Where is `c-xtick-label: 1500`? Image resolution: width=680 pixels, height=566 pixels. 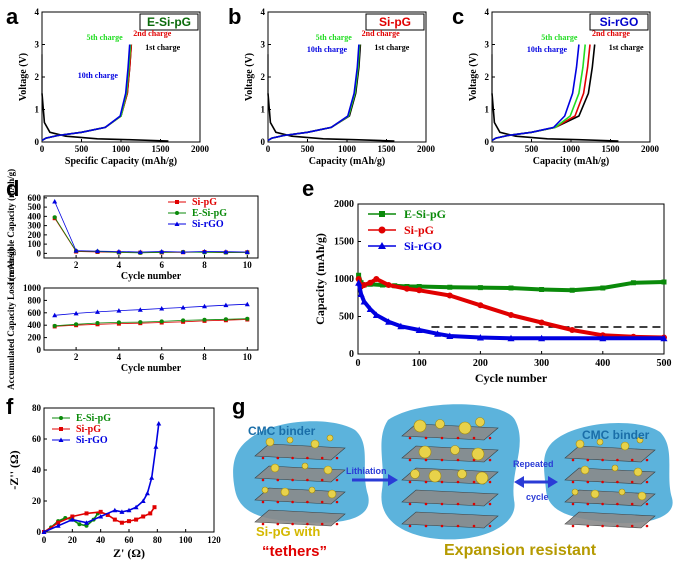 c-xtick-label: 1500 is located at coordinates (611, 149).